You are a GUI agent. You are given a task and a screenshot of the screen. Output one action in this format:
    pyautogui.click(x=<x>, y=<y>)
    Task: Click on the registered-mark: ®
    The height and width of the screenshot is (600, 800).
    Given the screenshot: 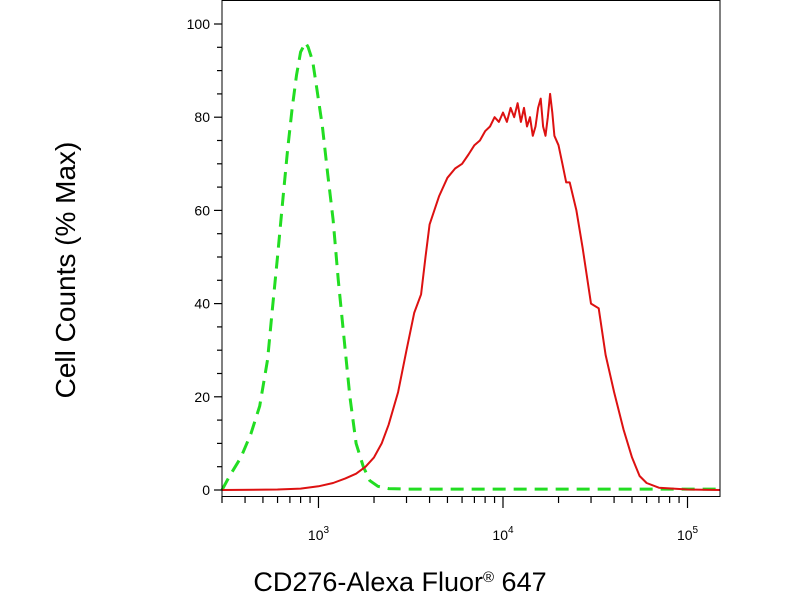 What is the action you would take?
    pyautogui.click(x=488, y=577)
    